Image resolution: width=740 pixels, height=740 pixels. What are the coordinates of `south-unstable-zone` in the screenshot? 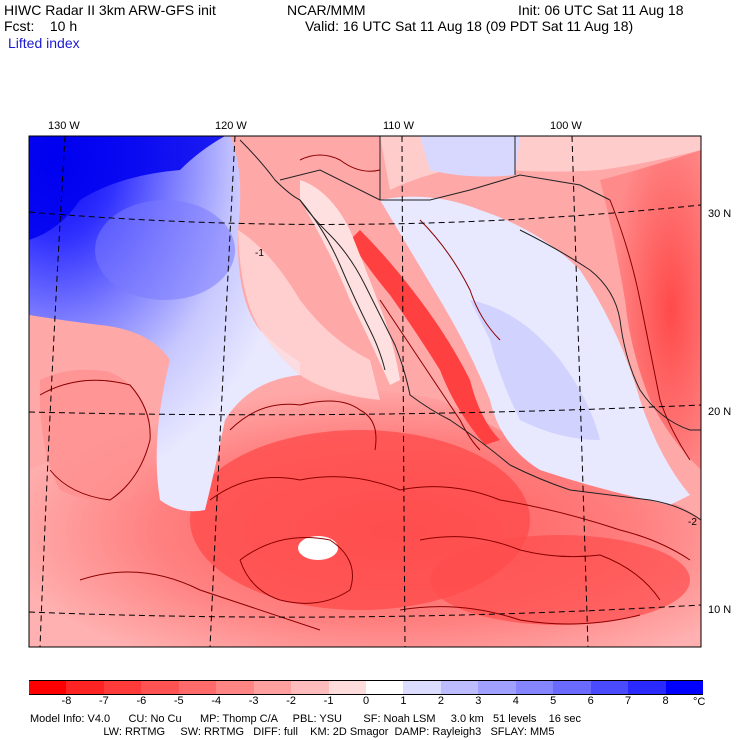 It's located at (560, 580).